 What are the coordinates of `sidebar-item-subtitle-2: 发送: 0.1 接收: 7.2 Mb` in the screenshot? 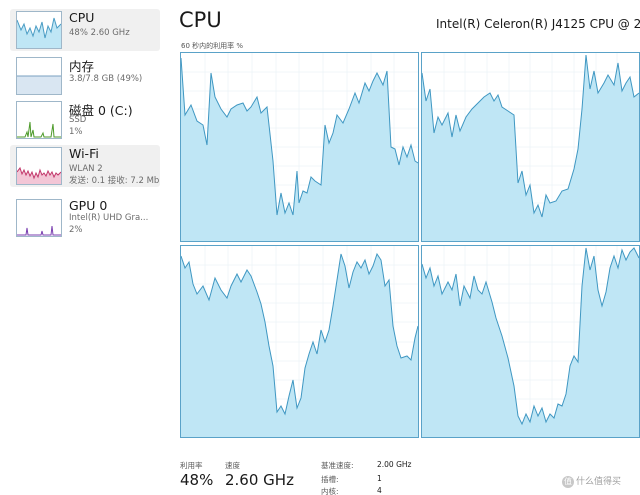 It's located at (114, 181).